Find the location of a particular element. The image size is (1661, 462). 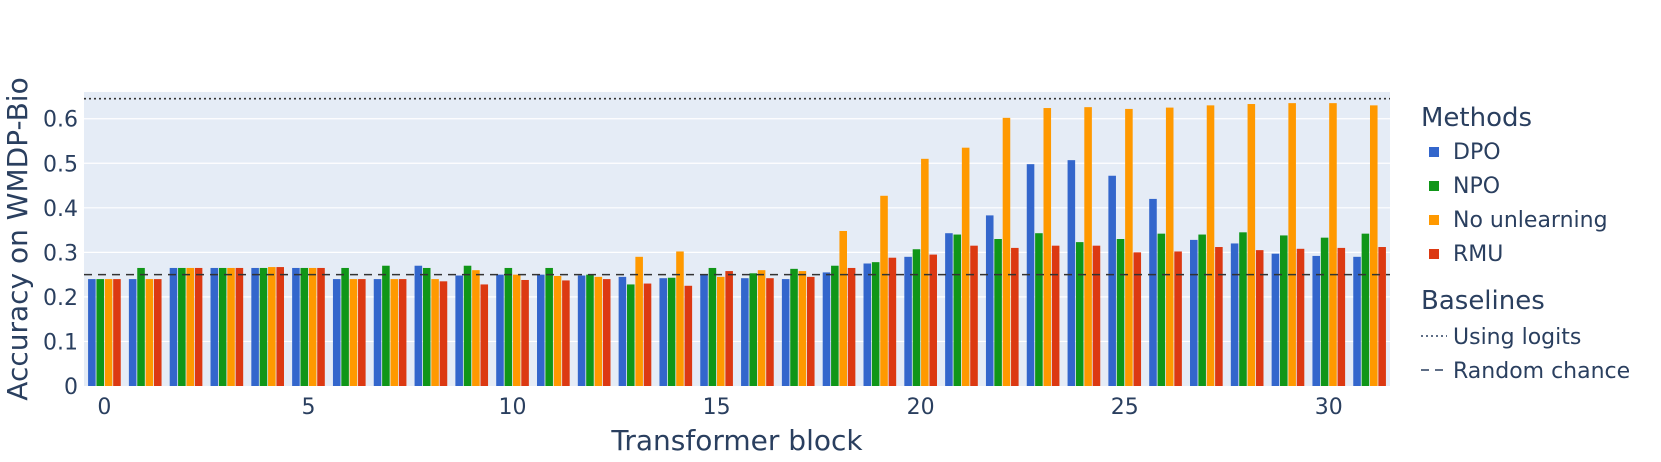

x-tick-label: 10 is located at coordinates (513, 407).